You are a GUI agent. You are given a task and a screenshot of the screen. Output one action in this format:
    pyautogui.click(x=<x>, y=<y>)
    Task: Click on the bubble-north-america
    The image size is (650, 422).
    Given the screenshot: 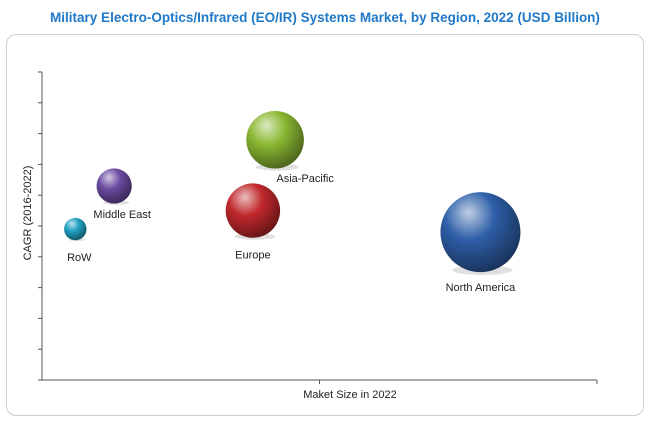 What is the action you would take?
    pyautogui.click(x=480, y=232)
    